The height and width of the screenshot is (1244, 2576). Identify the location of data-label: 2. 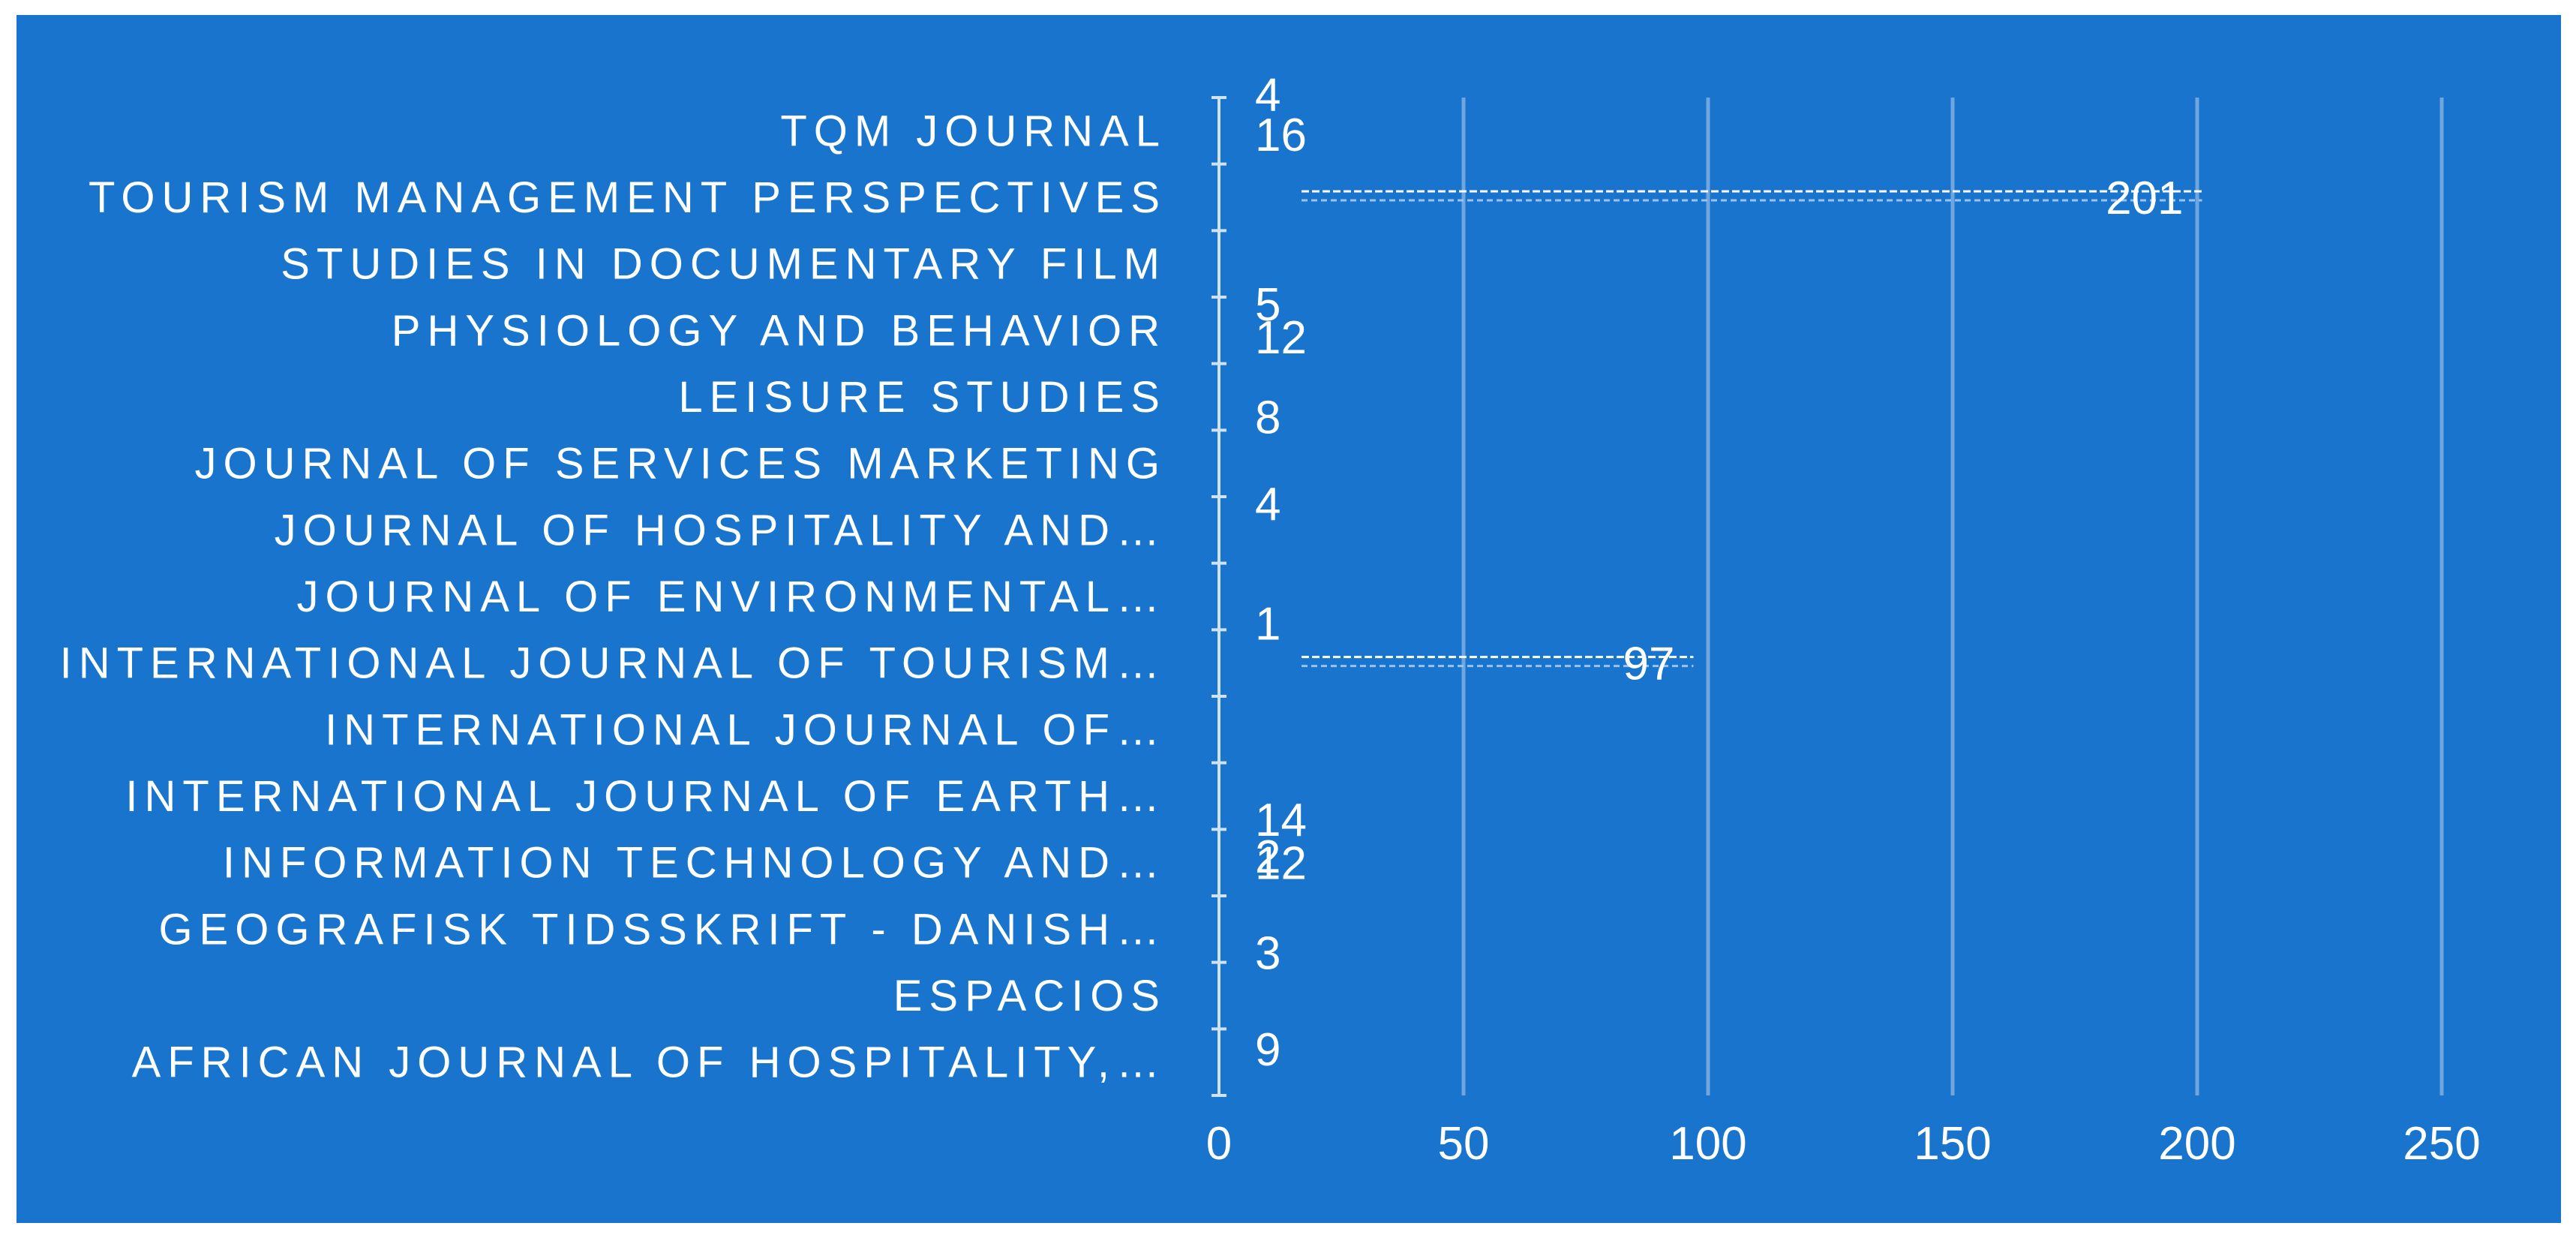
(1267, 857).